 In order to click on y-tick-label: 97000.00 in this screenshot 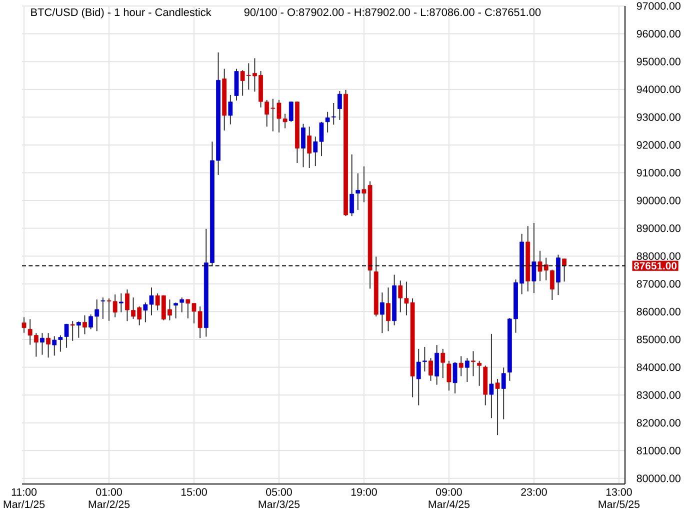, I will do `click(658, 6)`.